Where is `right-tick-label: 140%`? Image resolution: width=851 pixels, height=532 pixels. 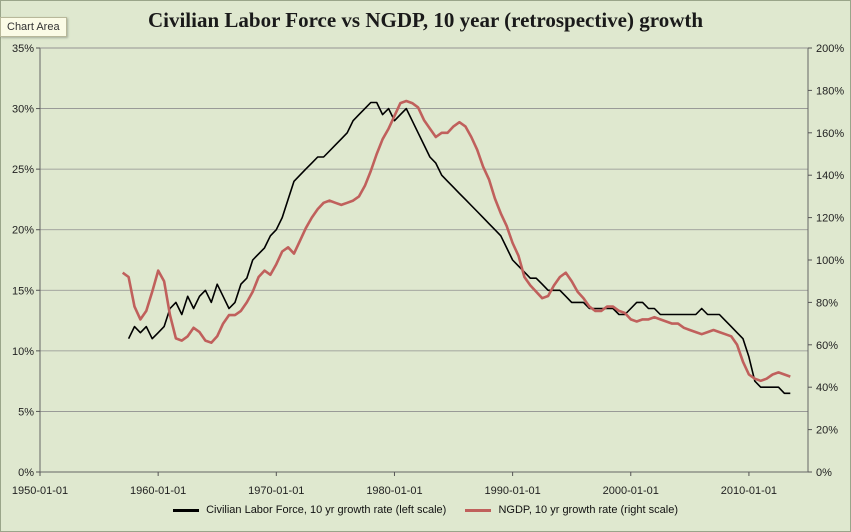 right-tick-label: 140% is located at coordinates (830, 176).